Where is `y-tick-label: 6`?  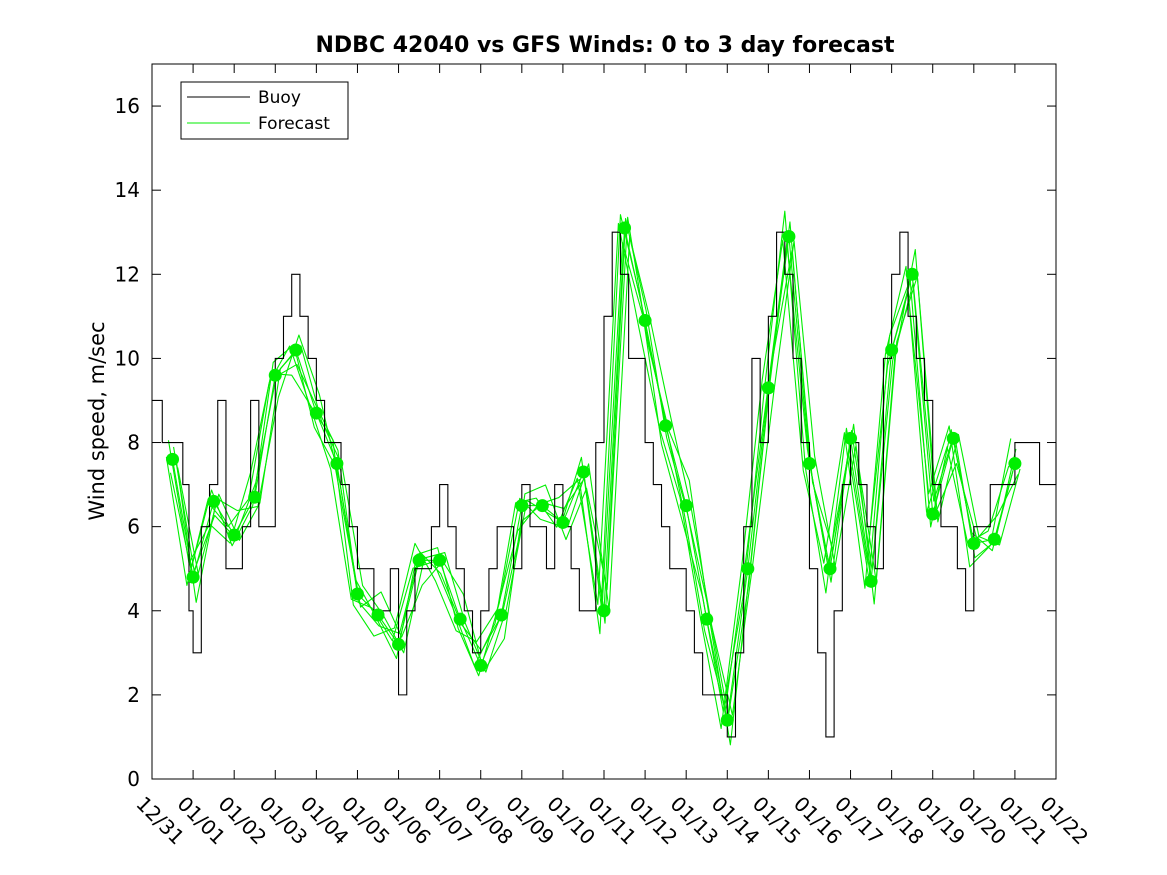
y-tick-label: 6 is located at coordinates (133, 527).